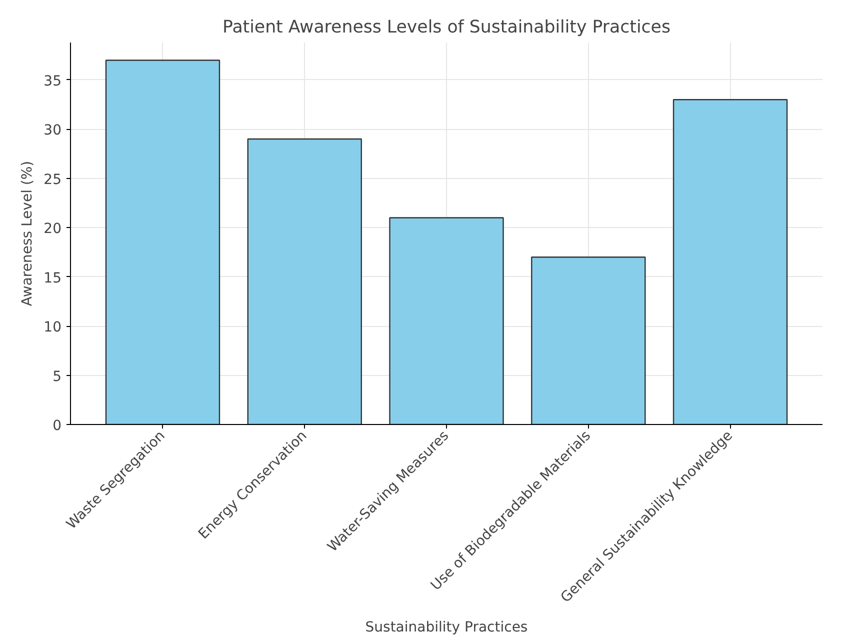 Image resolution: width=844 pixels, height=638 pixels. I want to click on y-tick-label: 20, so click(53, 229).